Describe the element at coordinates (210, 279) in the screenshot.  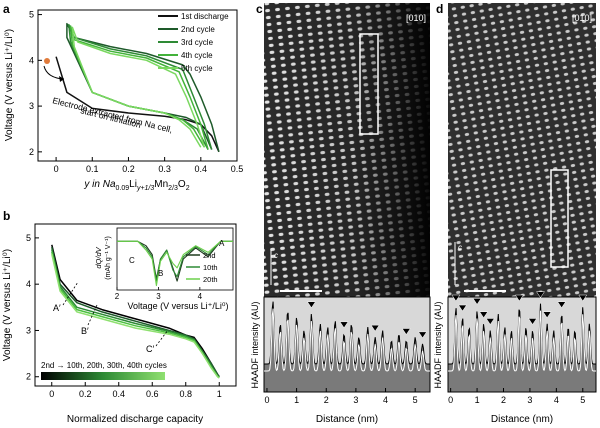
I see `inset-legend-20th: 20th` at that location.